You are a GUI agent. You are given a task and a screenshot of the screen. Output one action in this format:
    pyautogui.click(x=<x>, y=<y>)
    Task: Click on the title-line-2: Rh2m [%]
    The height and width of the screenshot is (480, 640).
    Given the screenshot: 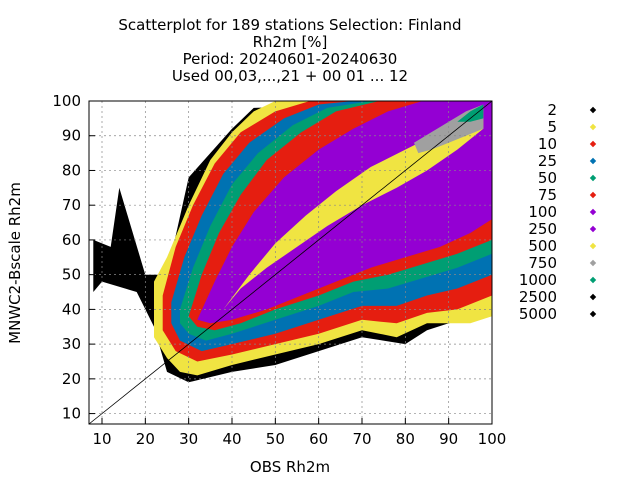 What is the action you would take?
    pyautogui.click(x=290, y=42)
    